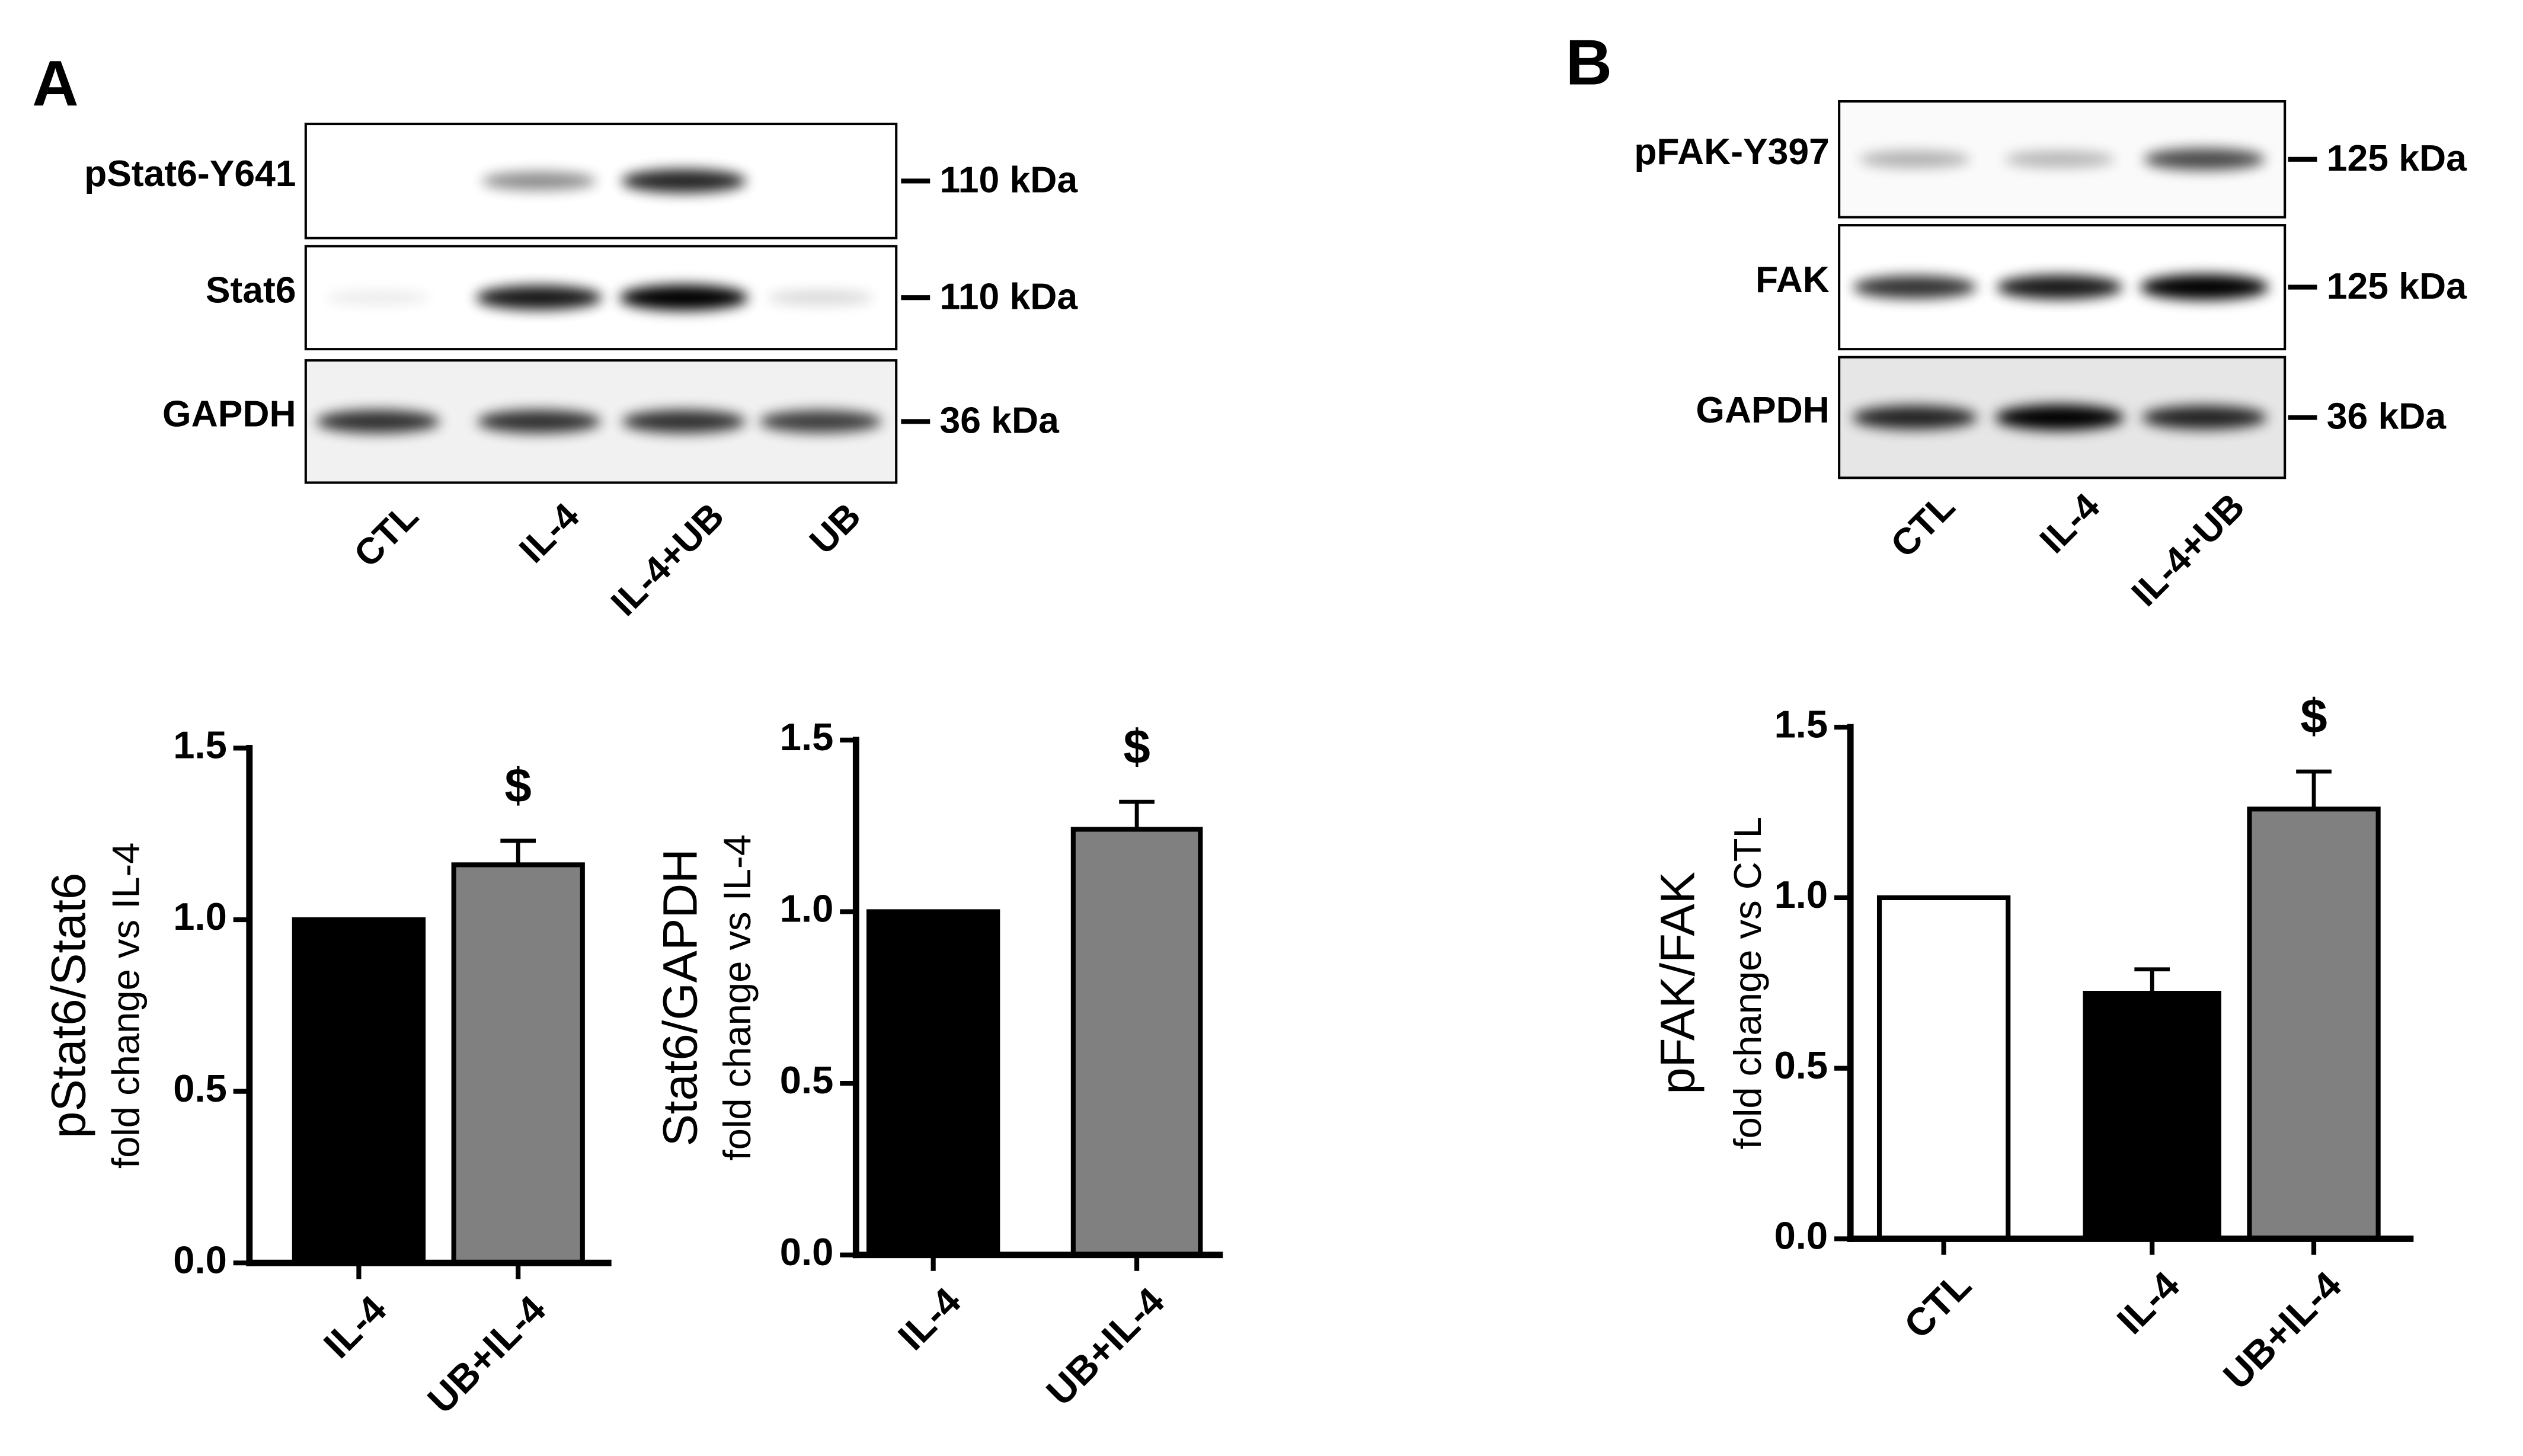 Image resolution: width=2523 pixels, height=1456 pixels. What do you see at coordinates (55, 84) in the screenshot?
I see `panel-letter: A` at bounding box center [55, 84].